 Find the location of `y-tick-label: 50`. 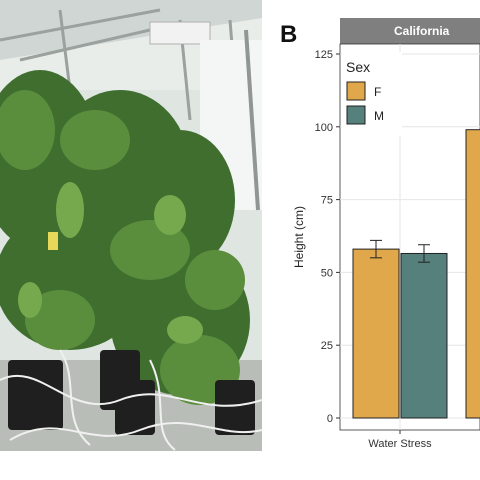

y-tick-label: 50 is located at coordinates (327, 273).